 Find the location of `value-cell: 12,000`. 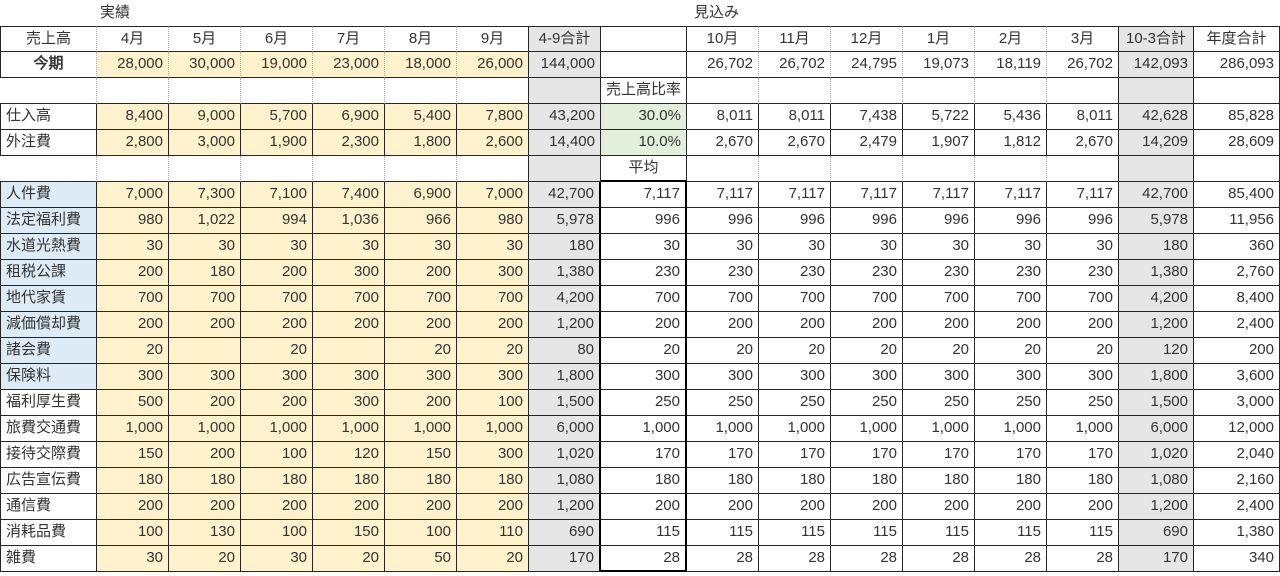

value-cell: 12,000 is located at coordinates (1237, 429).